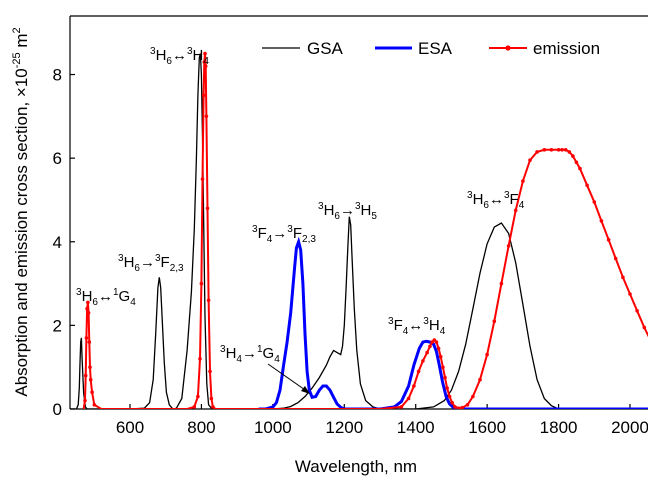 The width and height of the screenshot is (648, 480). I want to click on ann-0-arrow: ↔, so click(105, 296).